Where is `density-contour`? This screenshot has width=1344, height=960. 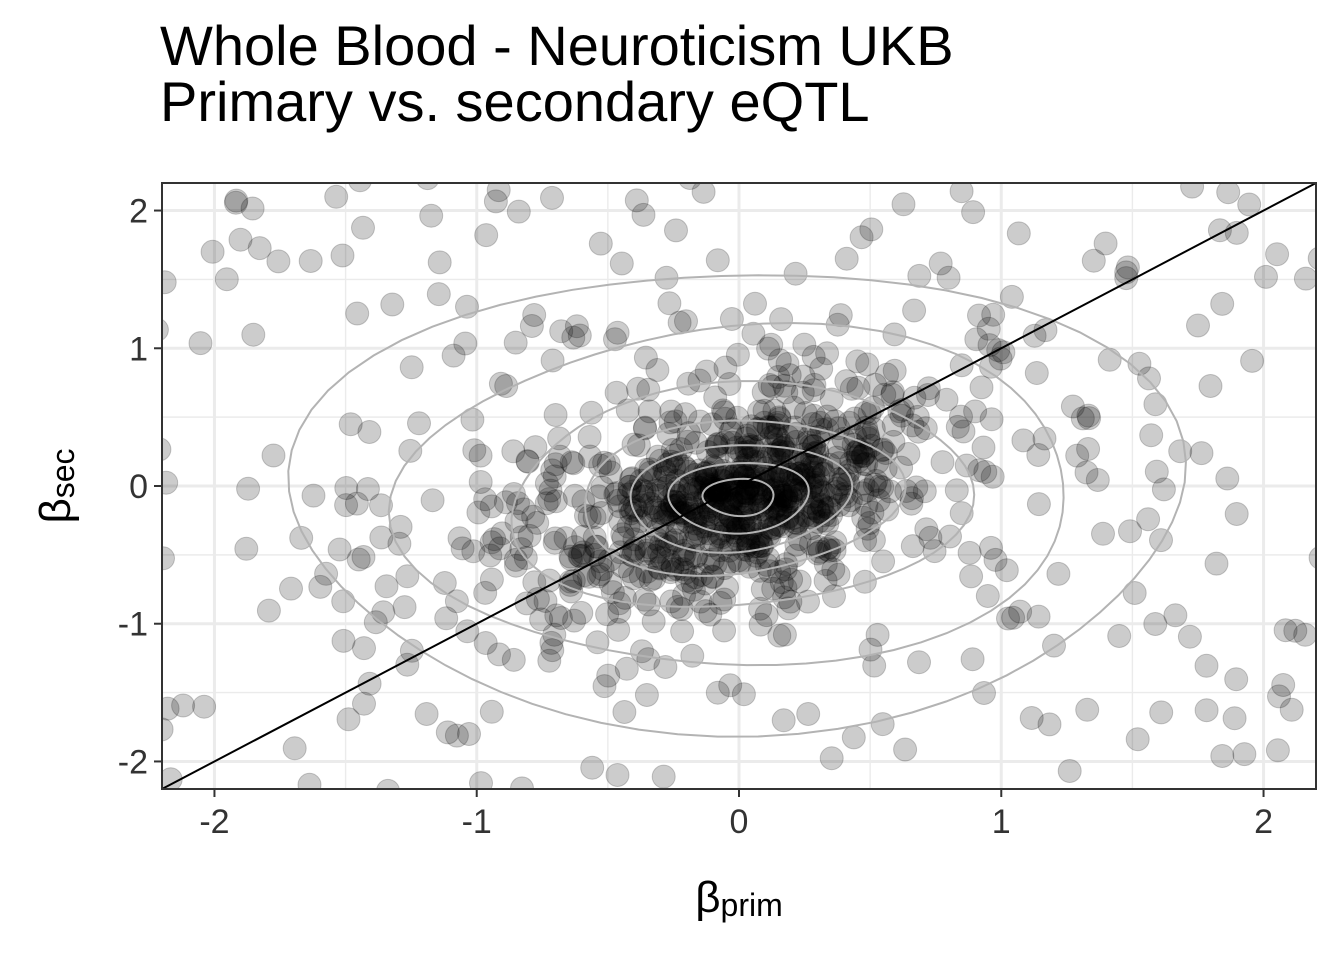
density-contour is located at coordinates (738, 497).